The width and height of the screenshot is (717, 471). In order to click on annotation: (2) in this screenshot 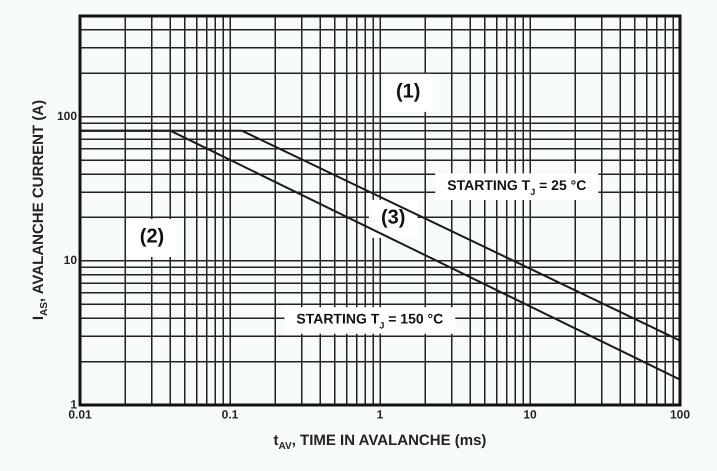, I will do `click(152, 236)`.